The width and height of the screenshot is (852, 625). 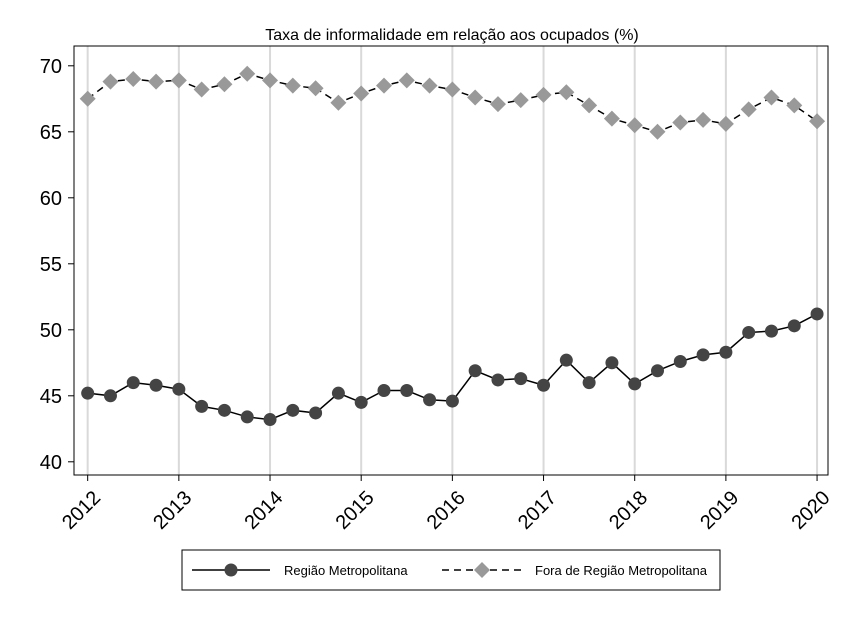 What do you see at coordinates (810, 510) in the screenshot?
I see `x-tick-label-2020: 2020` at bounding box center [810, 510].